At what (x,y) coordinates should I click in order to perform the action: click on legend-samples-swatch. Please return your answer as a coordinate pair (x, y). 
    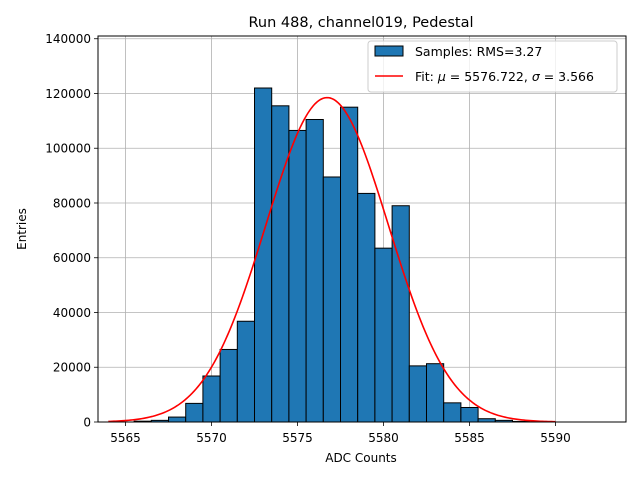
    Looking at the image, I should click on (389, 51).